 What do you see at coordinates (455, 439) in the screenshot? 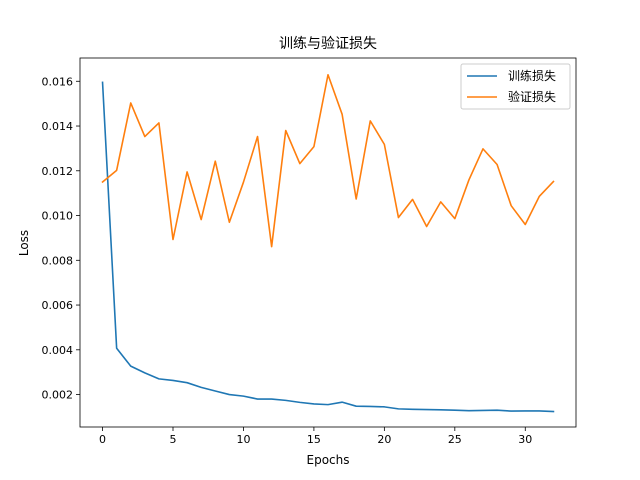
I see `x-tick-label: 25` at bounding box center [455, 439].